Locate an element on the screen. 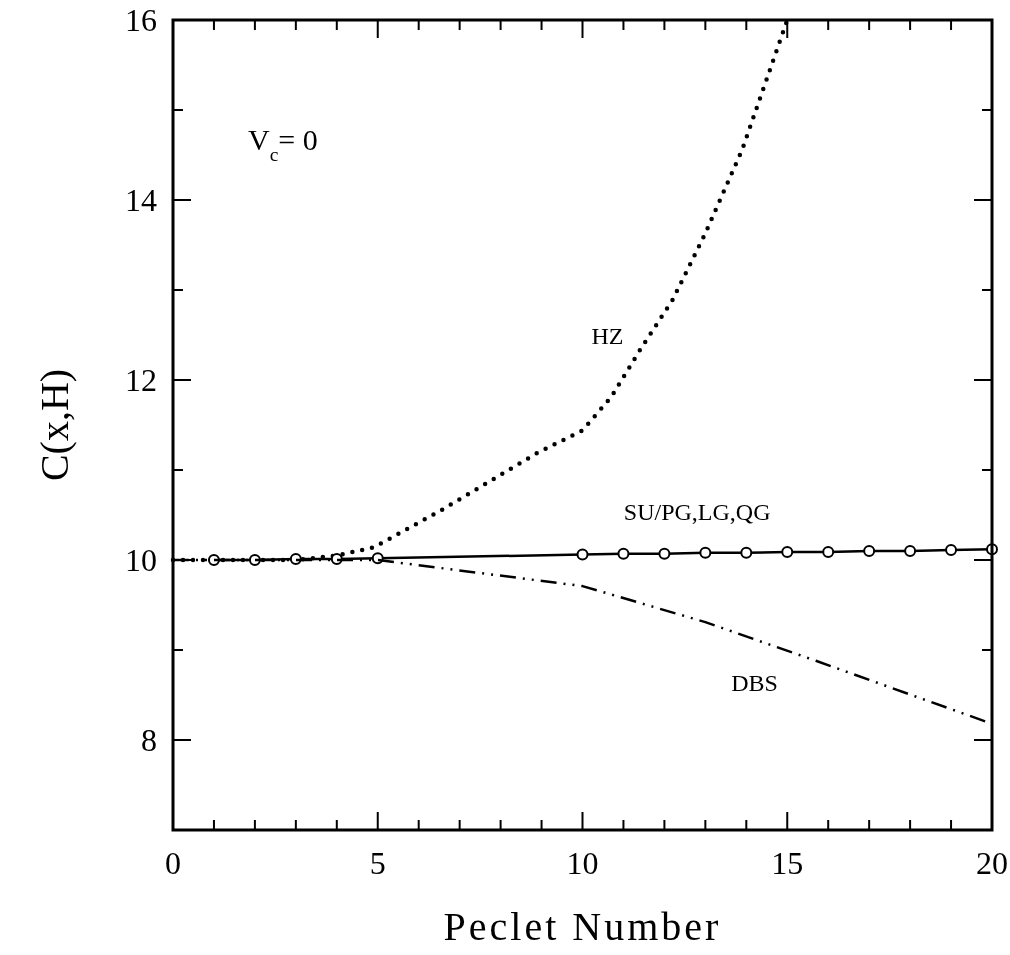 The image size is (1010, 955). y-tick-label: 8 is located at coordinates (149, 740).